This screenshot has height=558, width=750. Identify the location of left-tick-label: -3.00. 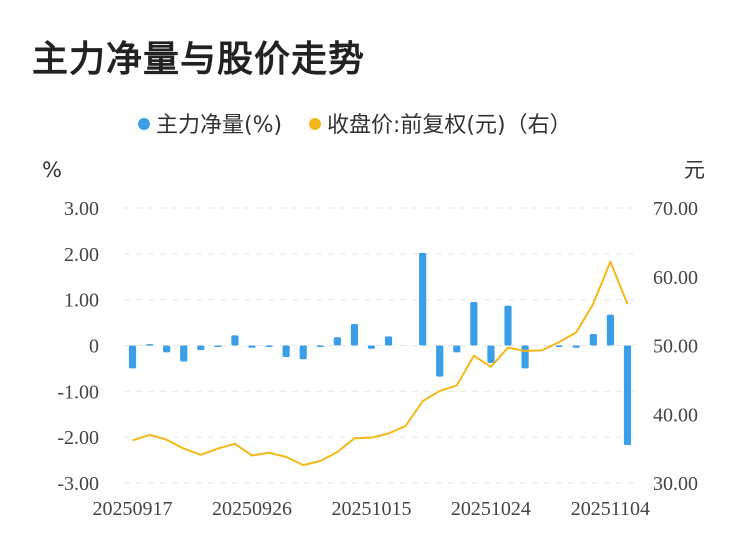
(78, 484).